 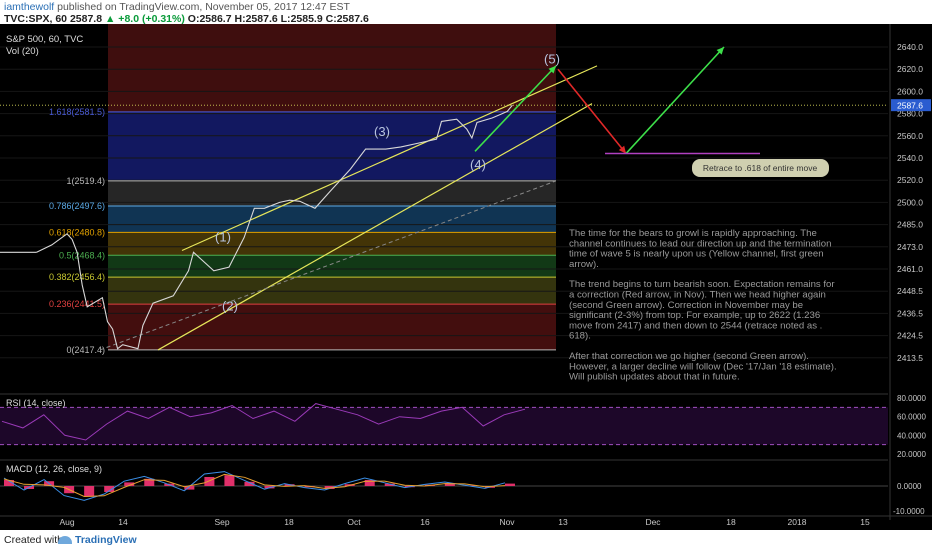 I want to click on time-tick: 2018, so click(x=797, y=522).